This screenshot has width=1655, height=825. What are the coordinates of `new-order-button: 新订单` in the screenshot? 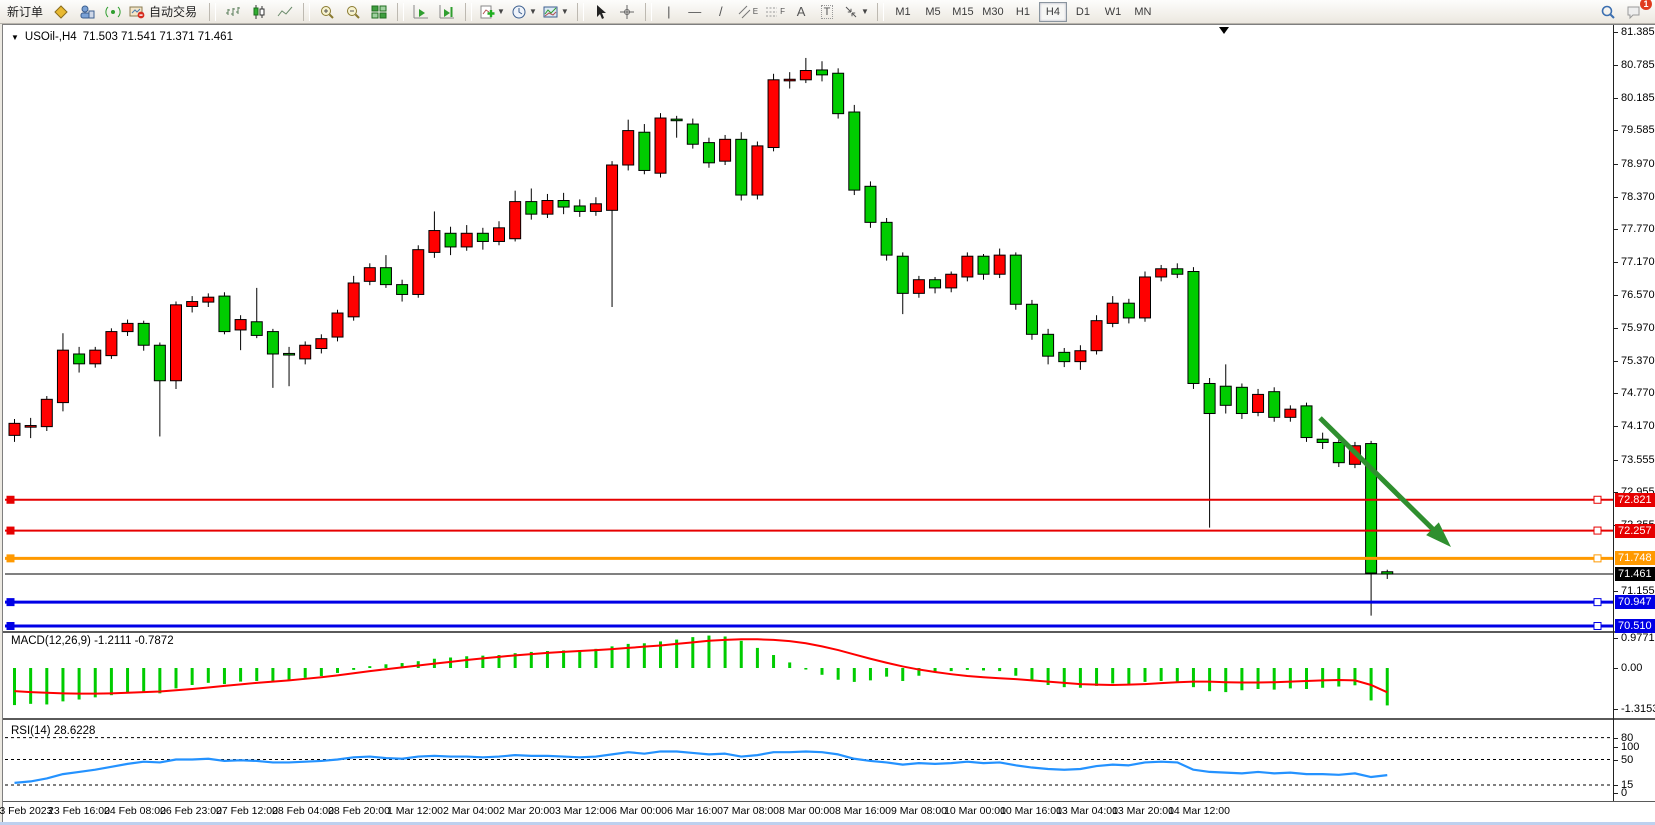 It's located at (25, 12).